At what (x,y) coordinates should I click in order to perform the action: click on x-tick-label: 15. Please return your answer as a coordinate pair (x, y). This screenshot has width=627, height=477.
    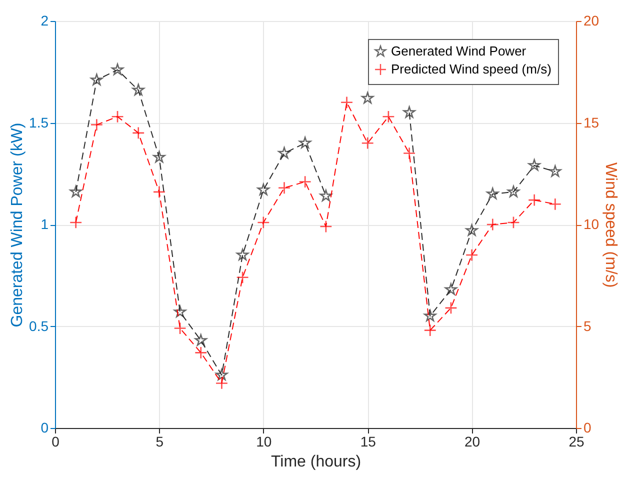
    Looking at the image, I should click on (368, 442).